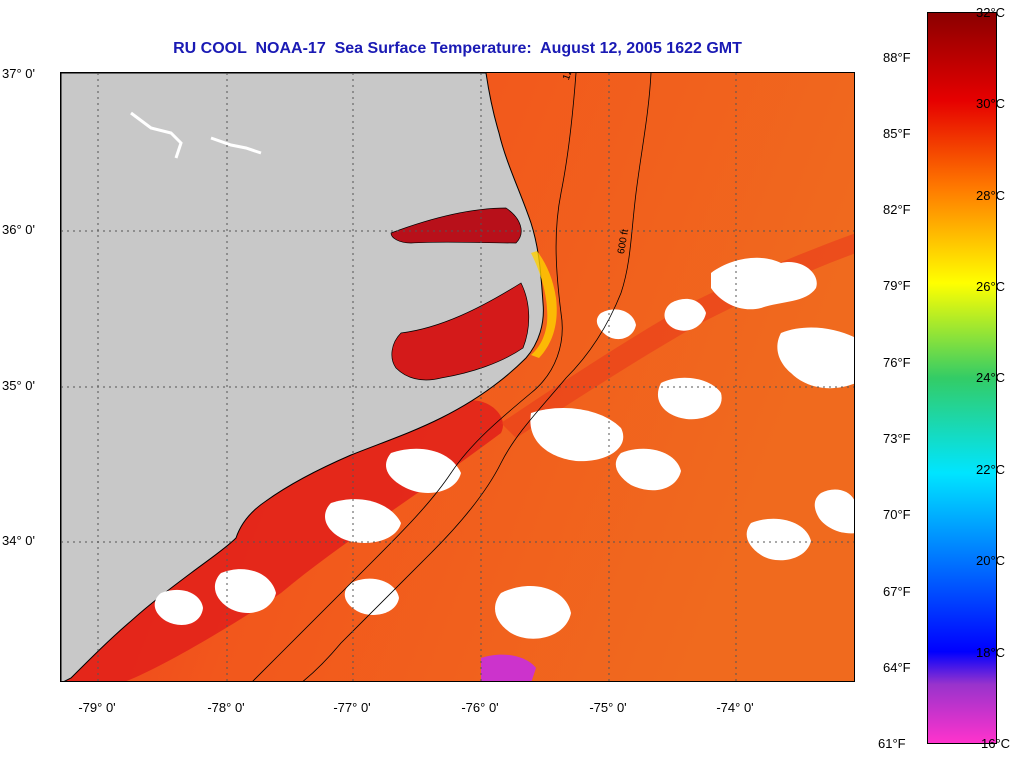  What do you see at coordinates (897, 209) in the screenshot?
I see `colorbar-f-82: 82°F` at bounding box center [897, 209].